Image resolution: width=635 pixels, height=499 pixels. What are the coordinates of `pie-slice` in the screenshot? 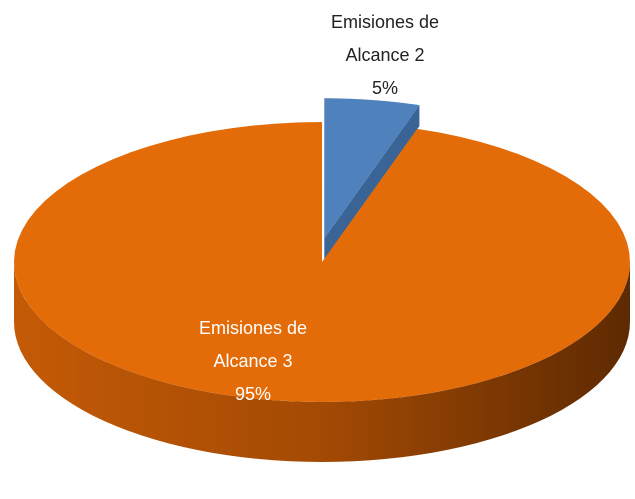 It's located at (372, 168).